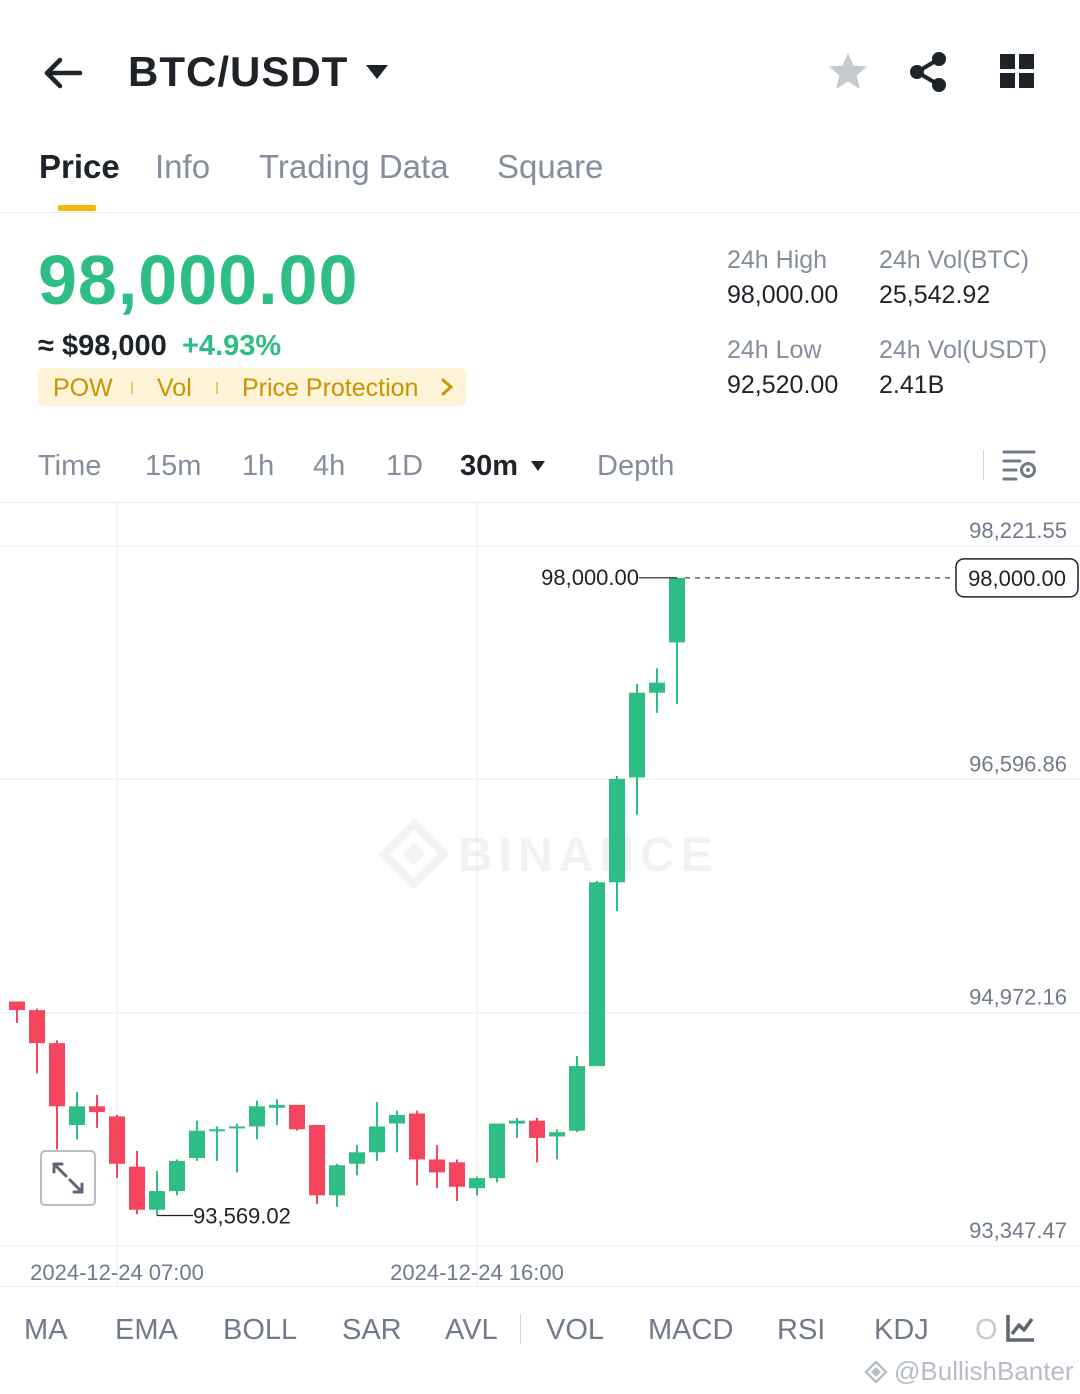 The width and height of the screenshot is (1080, 1394). Describe the element at coordinates (372, 1330) in the screenshot. I see `indicator-sar: SAR` at that location.